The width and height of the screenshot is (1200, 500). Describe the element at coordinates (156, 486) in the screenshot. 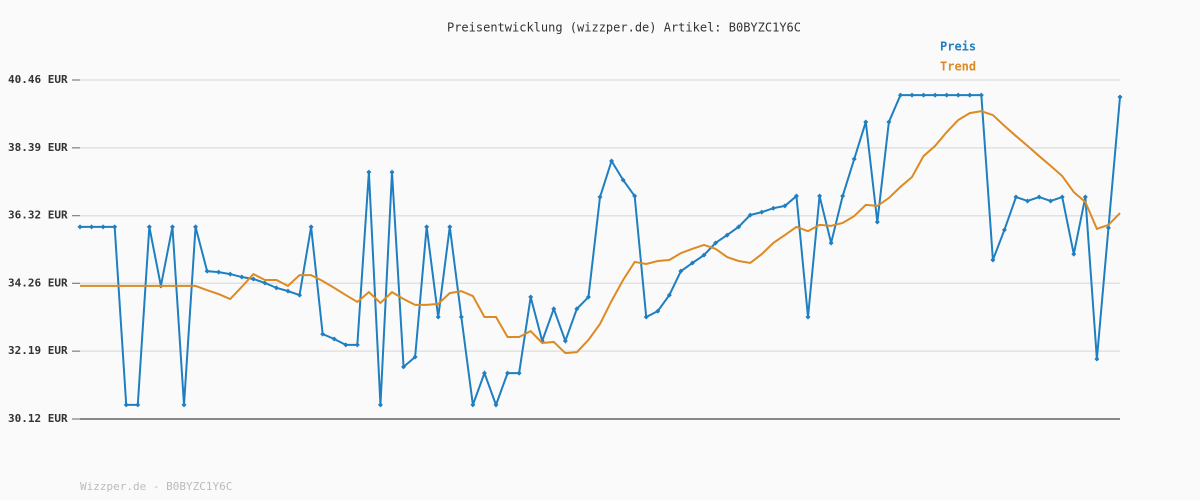

I see `source-note: Wizzper.de - B0BYZC1Y6C` at that location.